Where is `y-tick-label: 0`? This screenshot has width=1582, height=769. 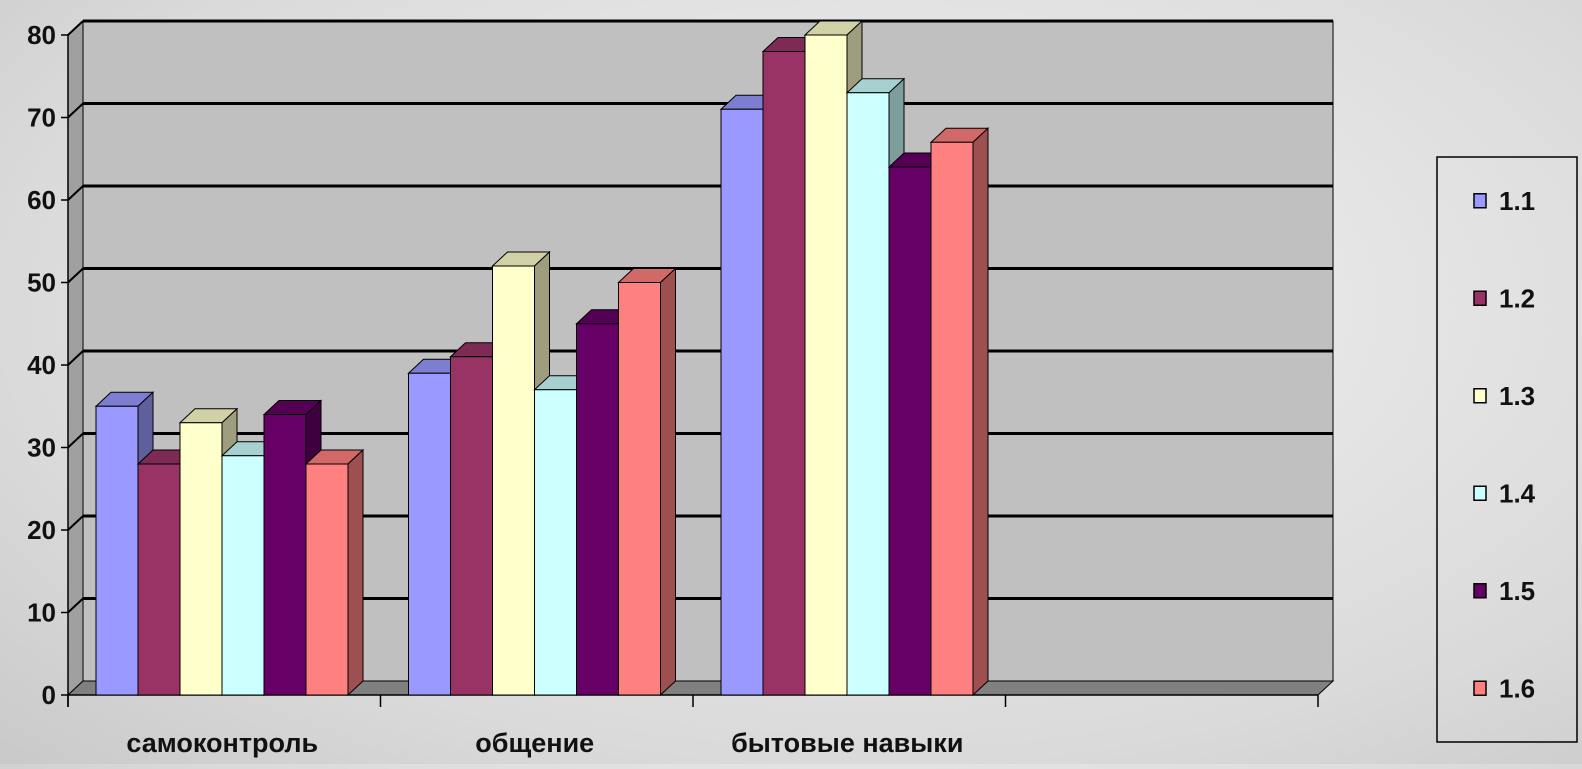
y-tick-label: 0 is located at coordinates (49, 695).